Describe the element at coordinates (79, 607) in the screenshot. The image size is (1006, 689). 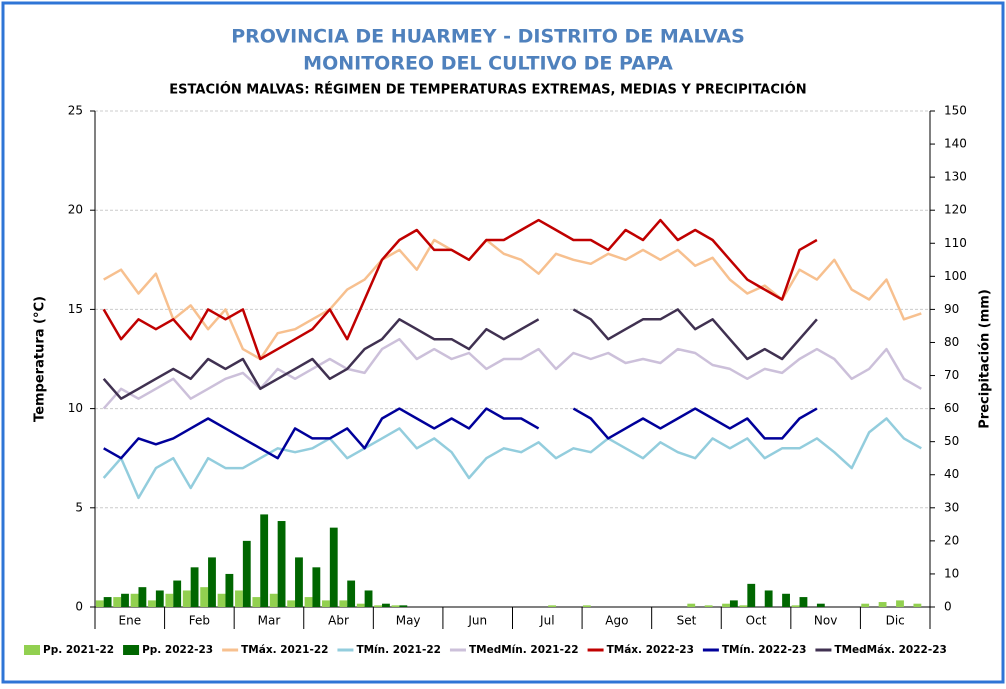
I see `y-tick-label: 0` at that location.